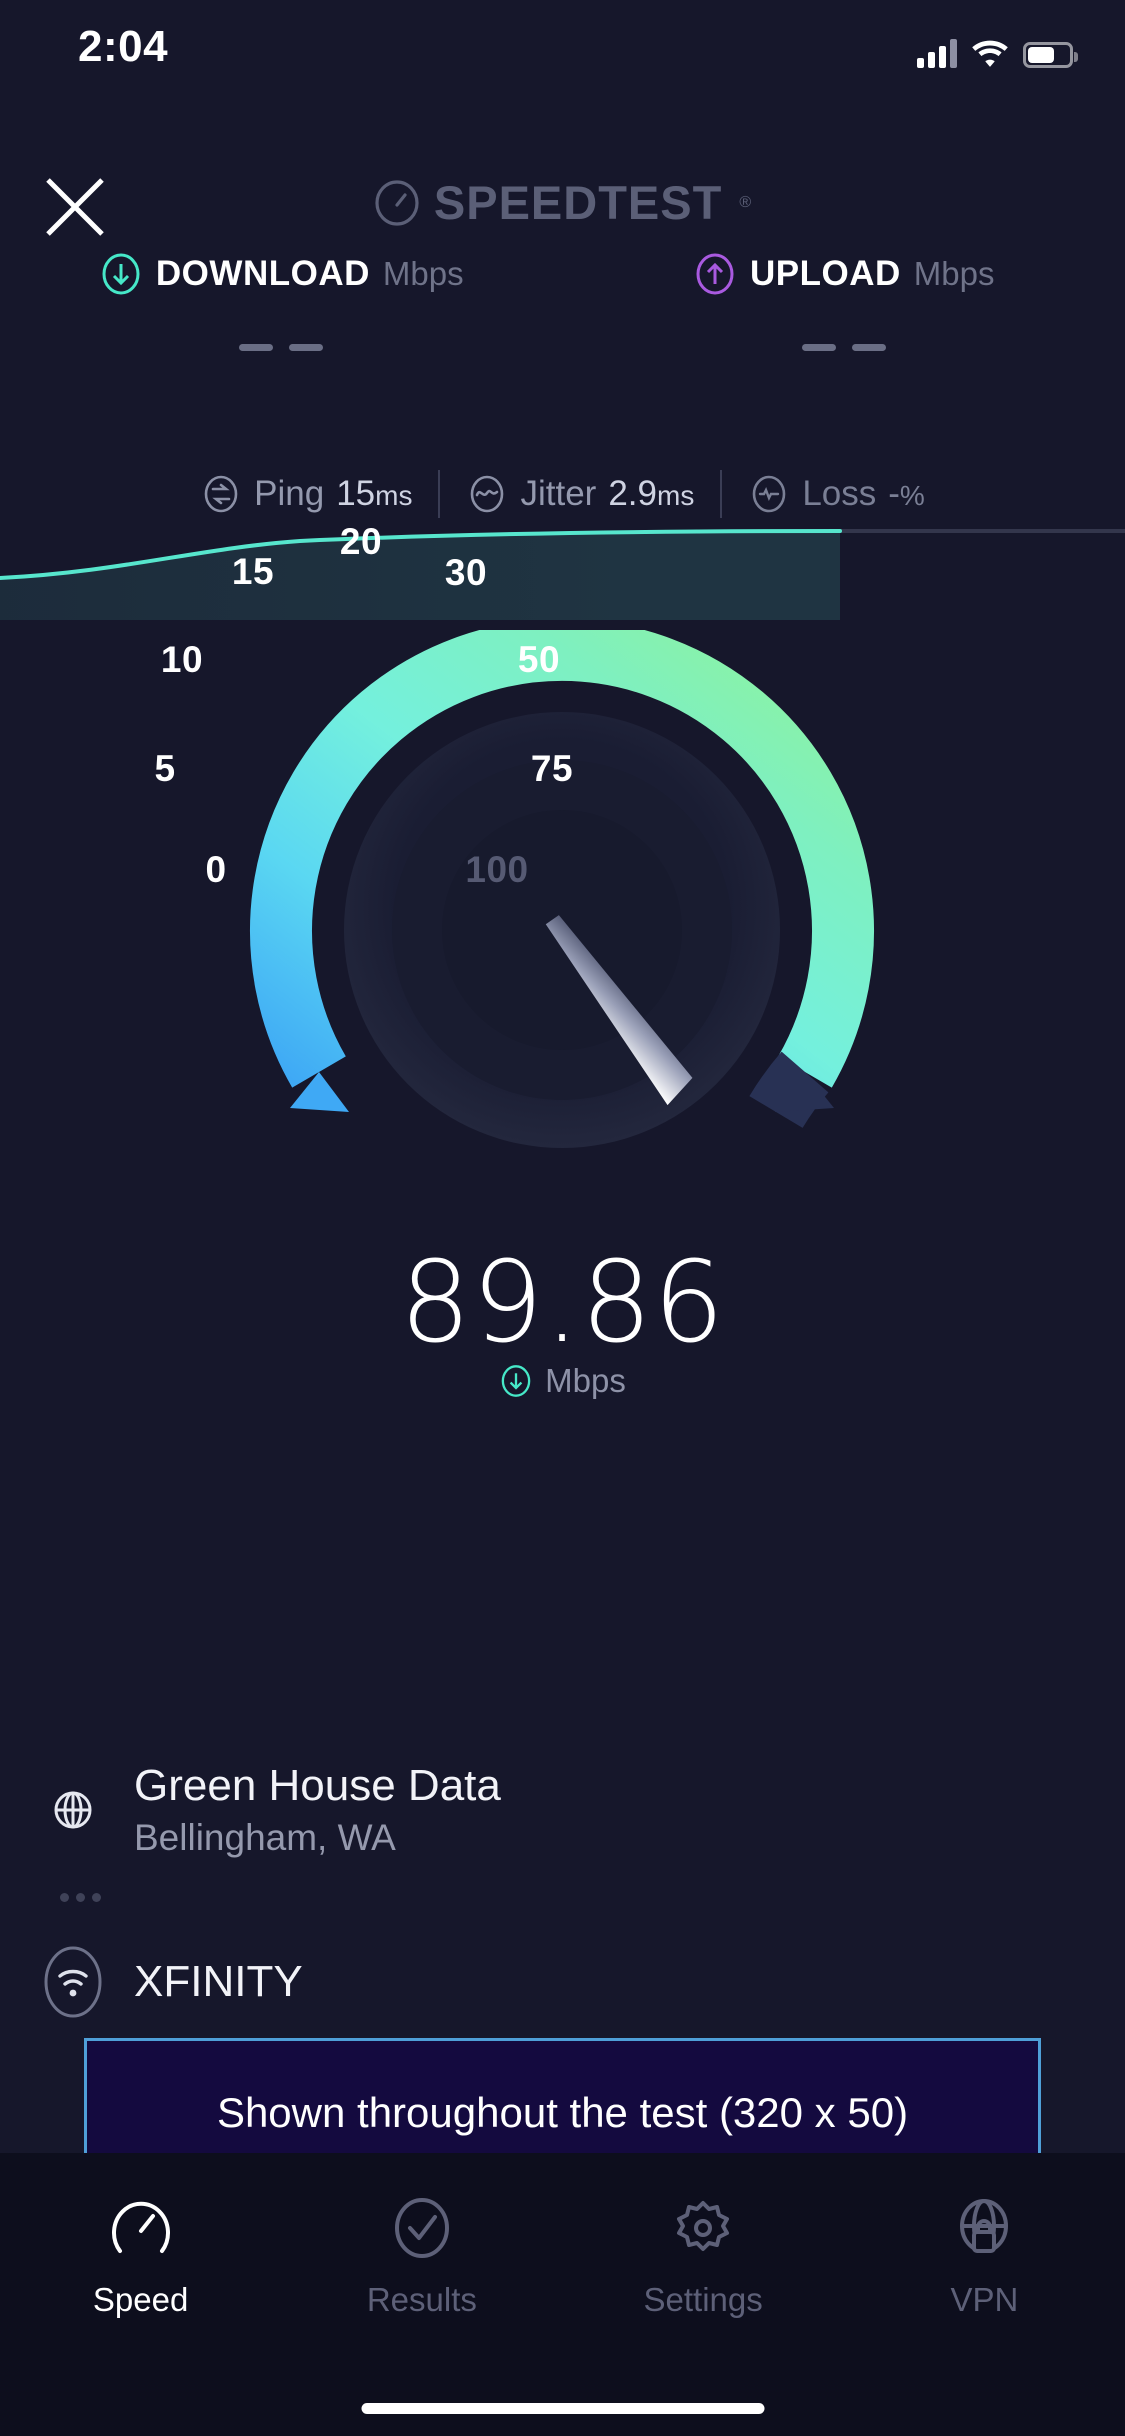  What do you see at coordinates (361, 541) in the screenshot?
I see `gauge-tick-20: 20` at bounding box center [361, 541].